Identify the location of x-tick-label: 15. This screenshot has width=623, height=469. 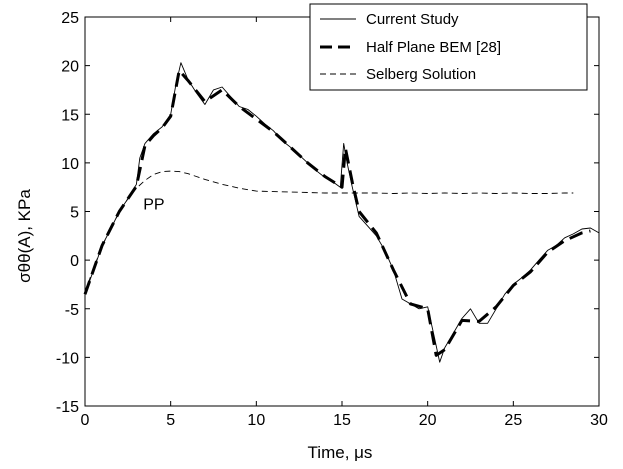
(342, 420).